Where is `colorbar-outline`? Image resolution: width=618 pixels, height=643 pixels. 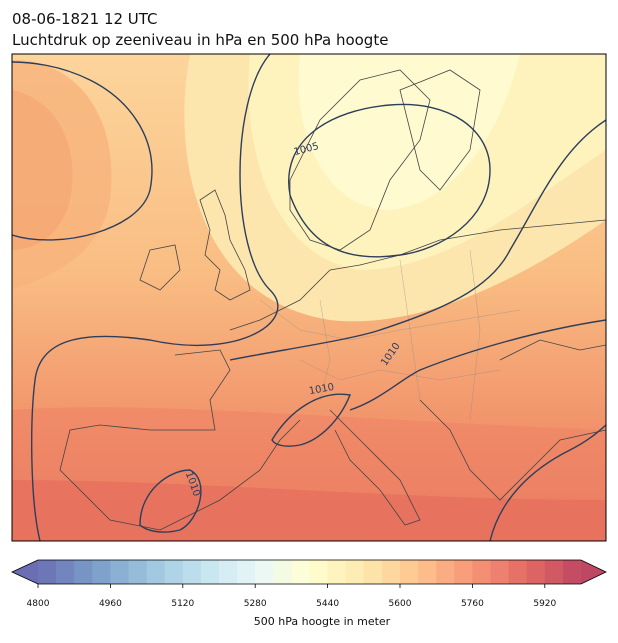 colorbar-outline is located at coordinates (309, 572).